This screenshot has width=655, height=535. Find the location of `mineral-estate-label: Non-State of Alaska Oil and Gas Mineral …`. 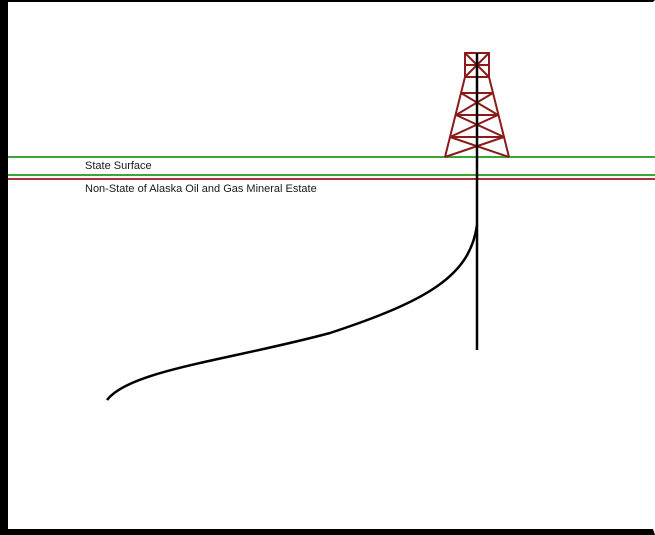

mineral-estate-label: Non-State of Alaska Oil and Gas Mineral … is located at coordinates (201, 189).